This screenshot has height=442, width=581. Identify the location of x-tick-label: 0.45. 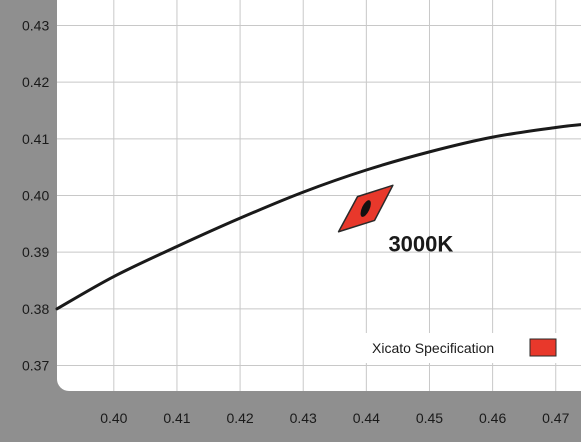
(429, 418).